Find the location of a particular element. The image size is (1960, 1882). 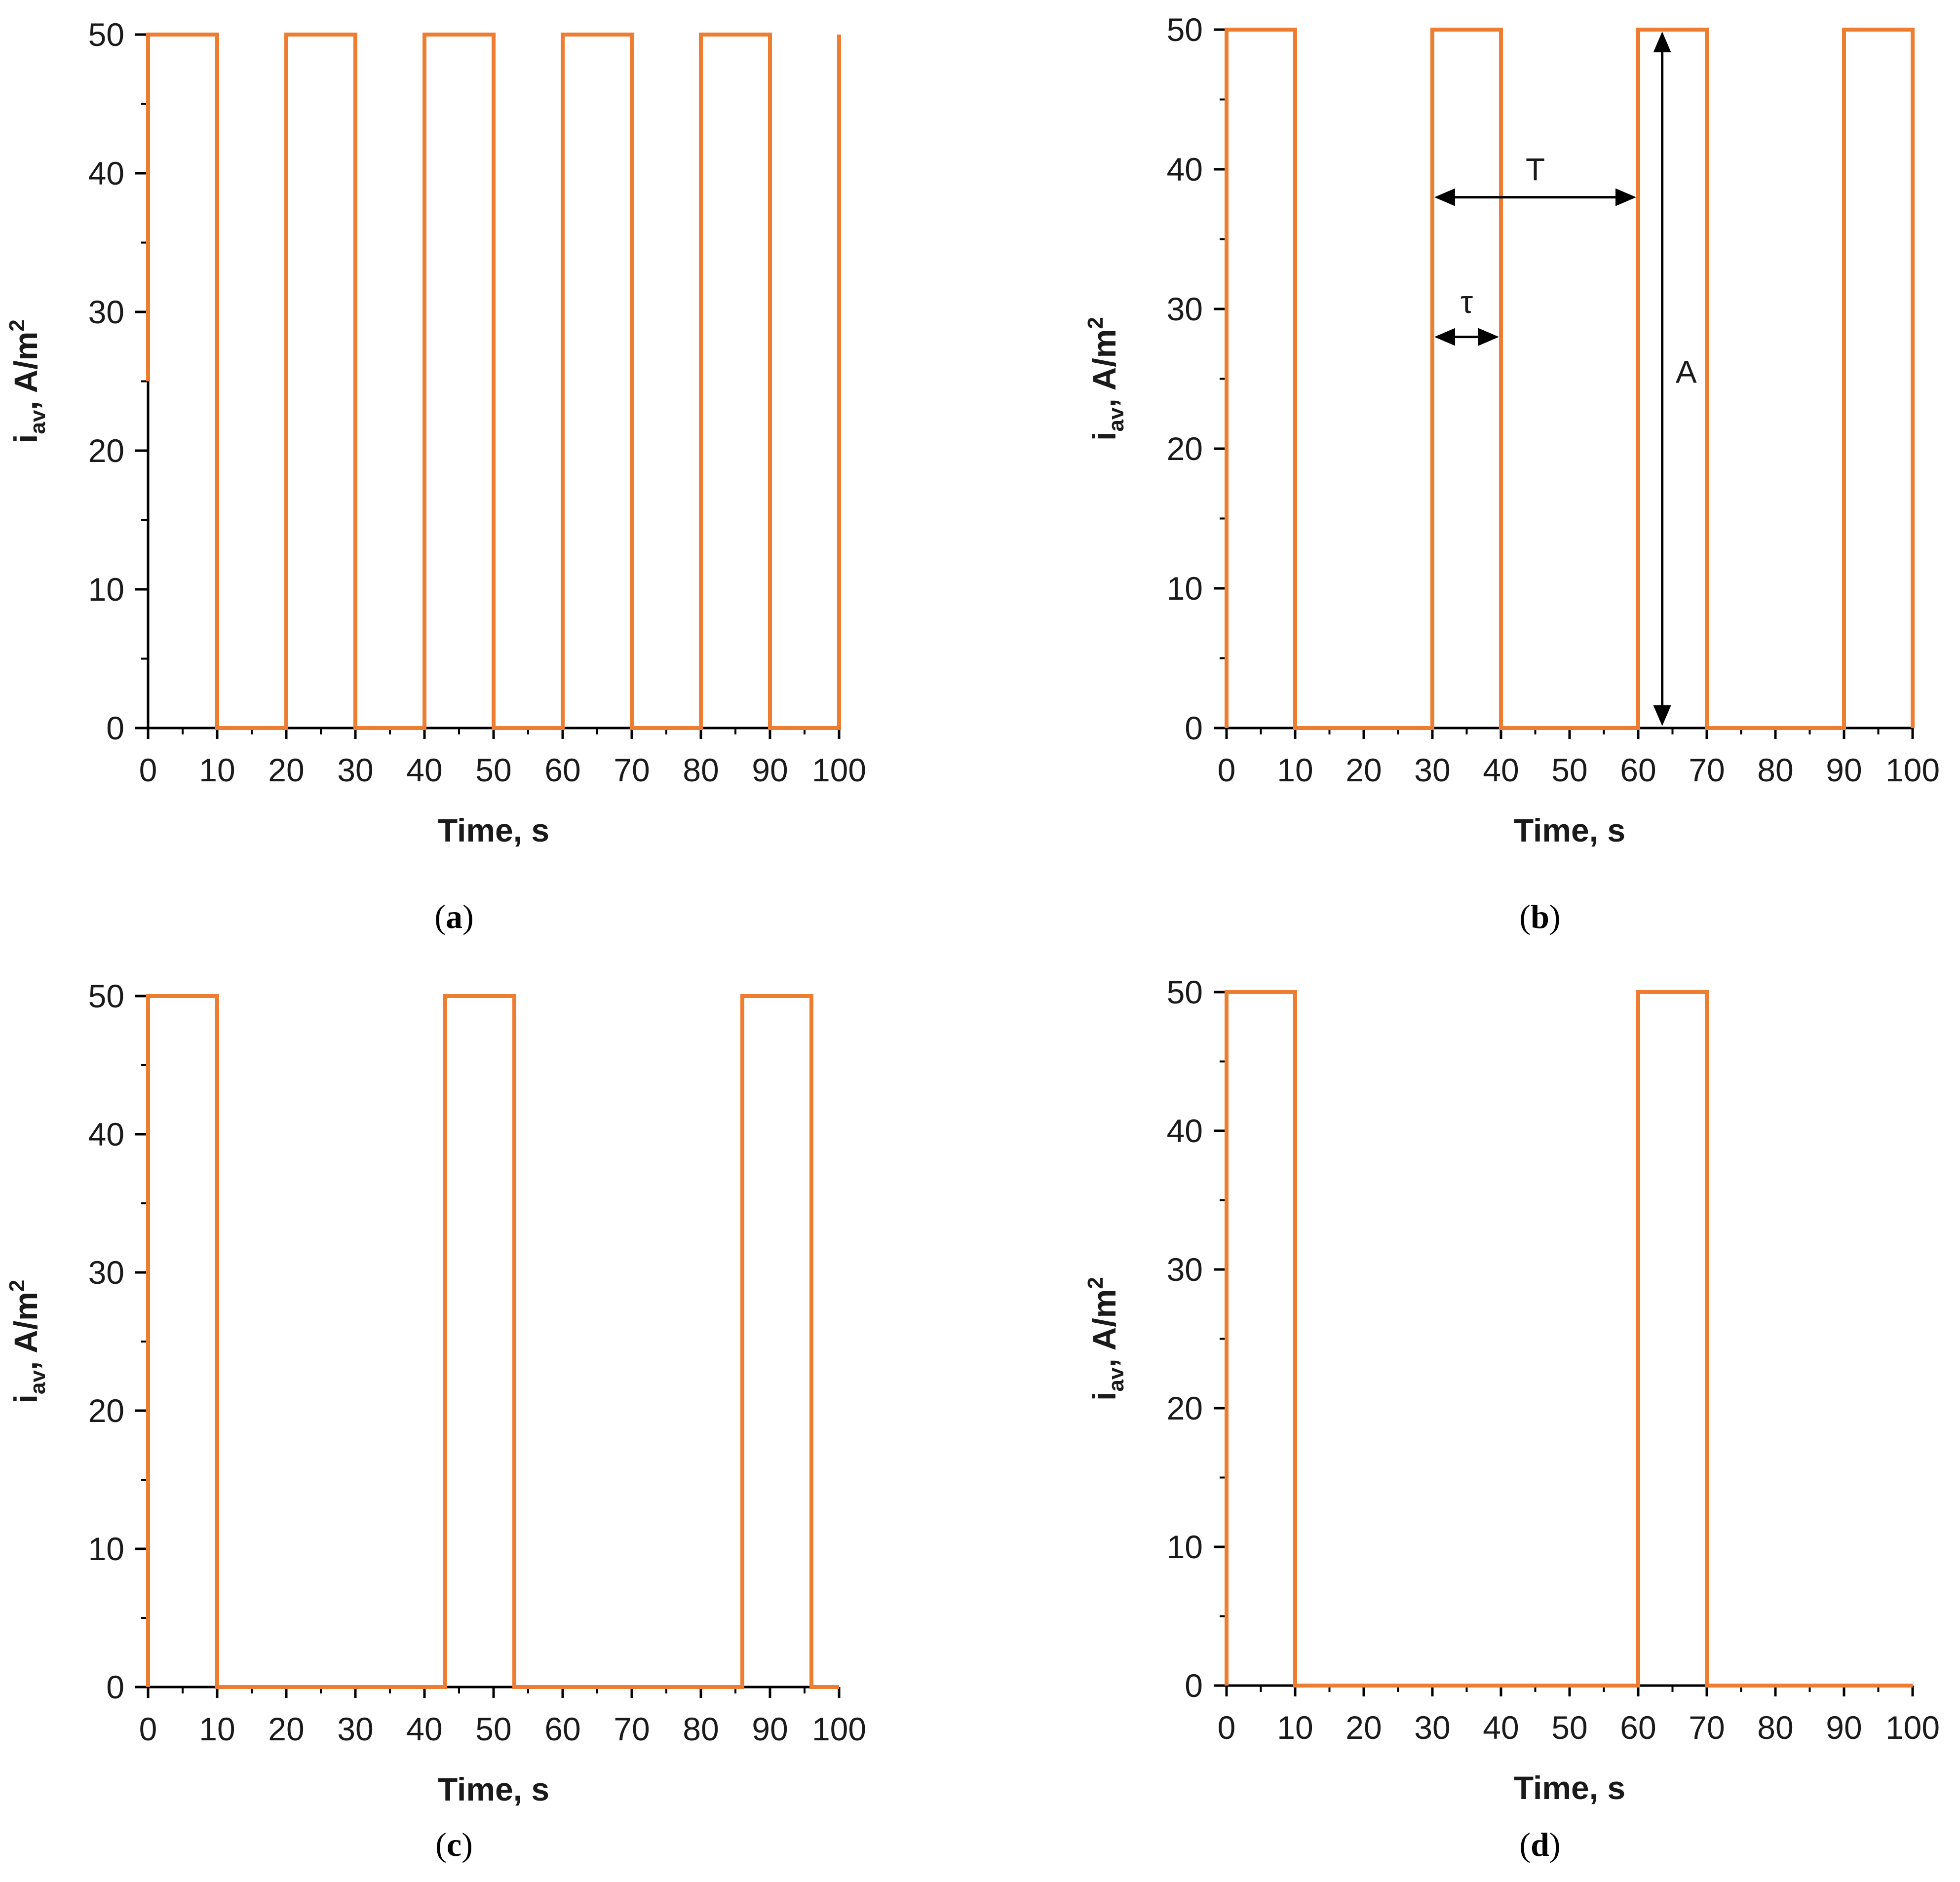

panel-caption: (d) is located at coordinates (1539, 1844).